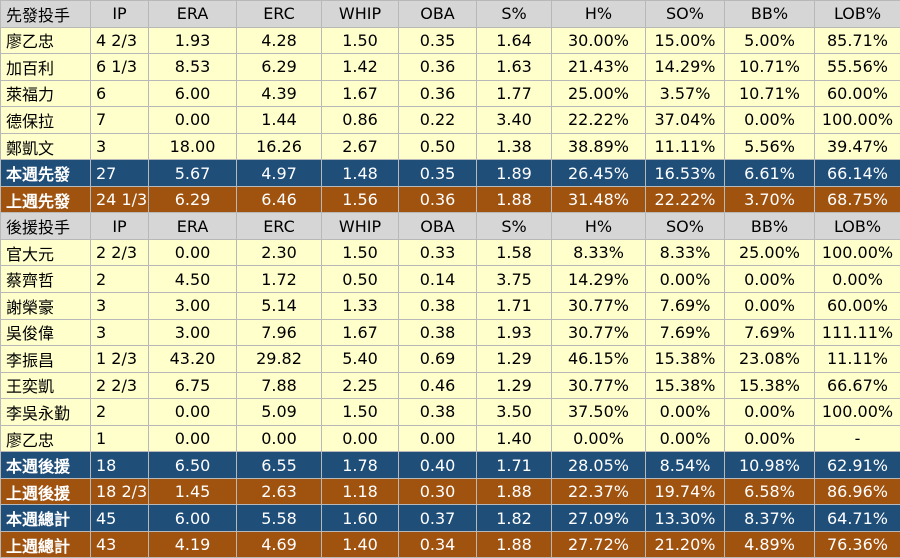 The width and height of the screenshot is (900, 558). Describe the element at coordinates (857, 518) in the screenshot. I see `cell-lob-pct: 64.71%` at that location.